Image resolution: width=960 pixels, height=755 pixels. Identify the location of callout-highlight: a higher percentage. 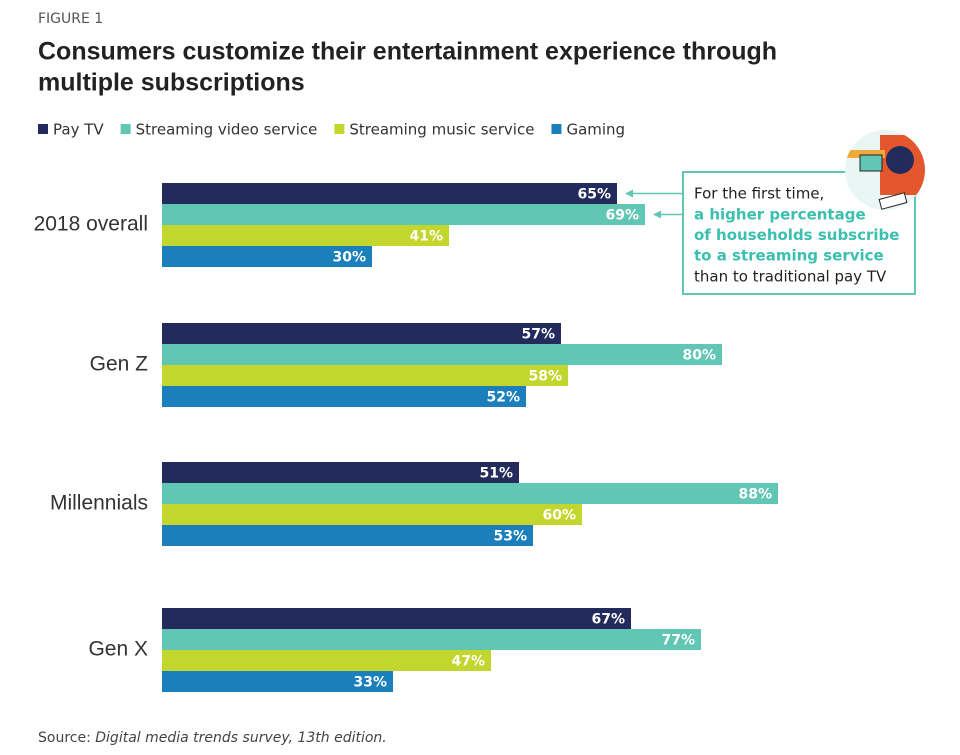
(780, 215).